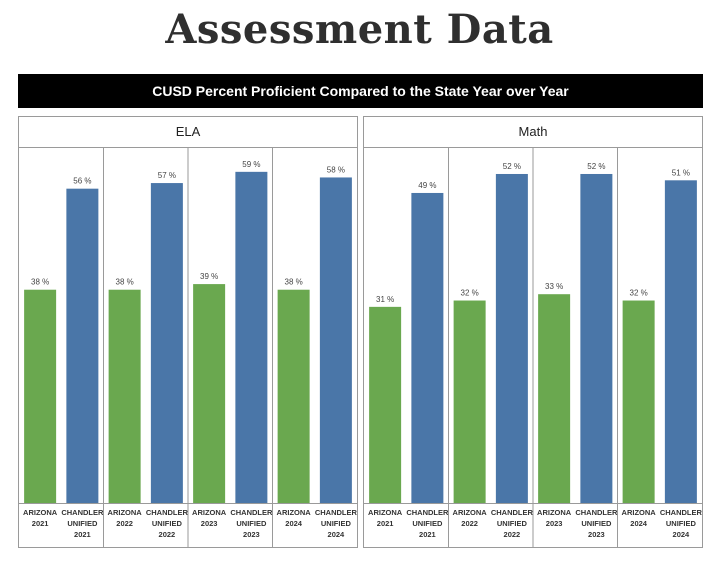 This screenshot has height=562, width=719. Describe the element at coordinates (251, 523) in the screenshot. I see `ela-tick-label: CHANDLER UNIFIED 2023` at that location.